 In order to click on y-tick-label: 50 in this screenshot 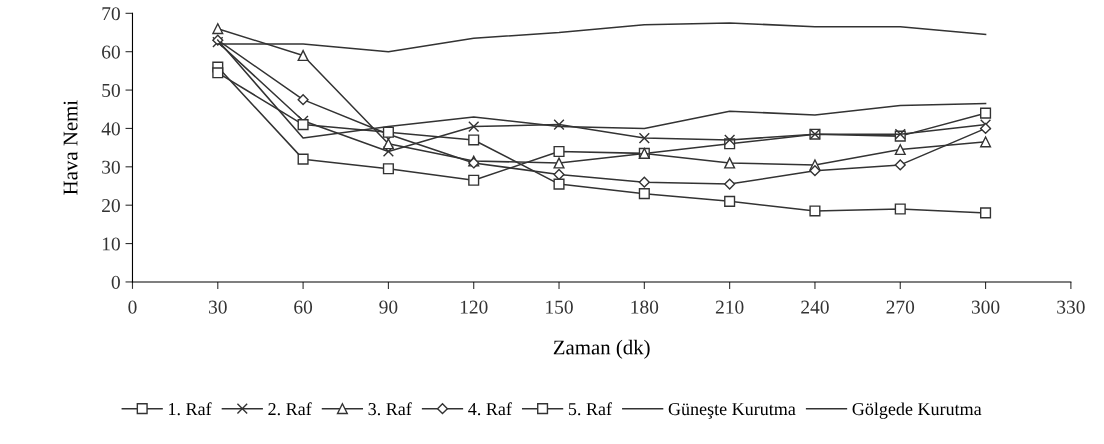, I will do `click(111, 90)`.